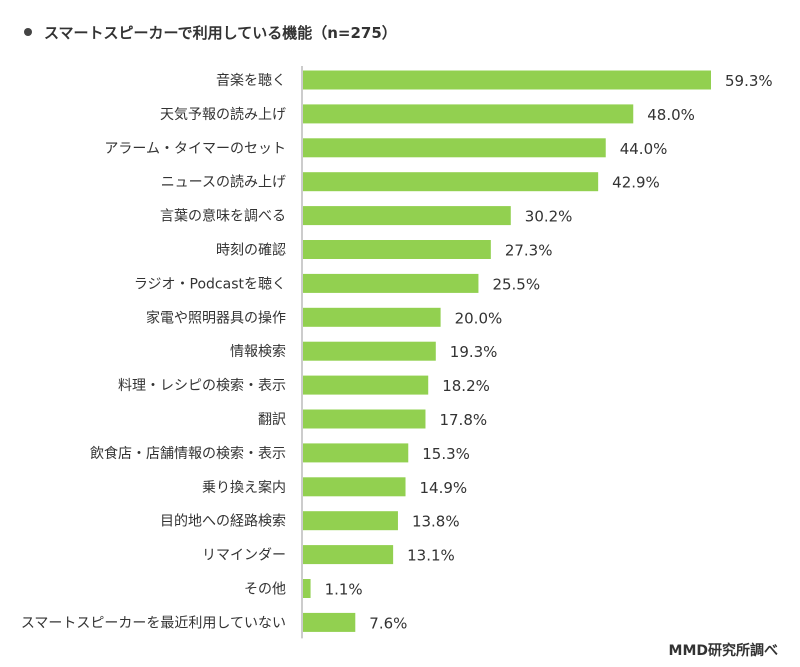 This screenshot has height=667, width=800. I want to click on category-label: 目的地への経路検索, so click(223, 521).